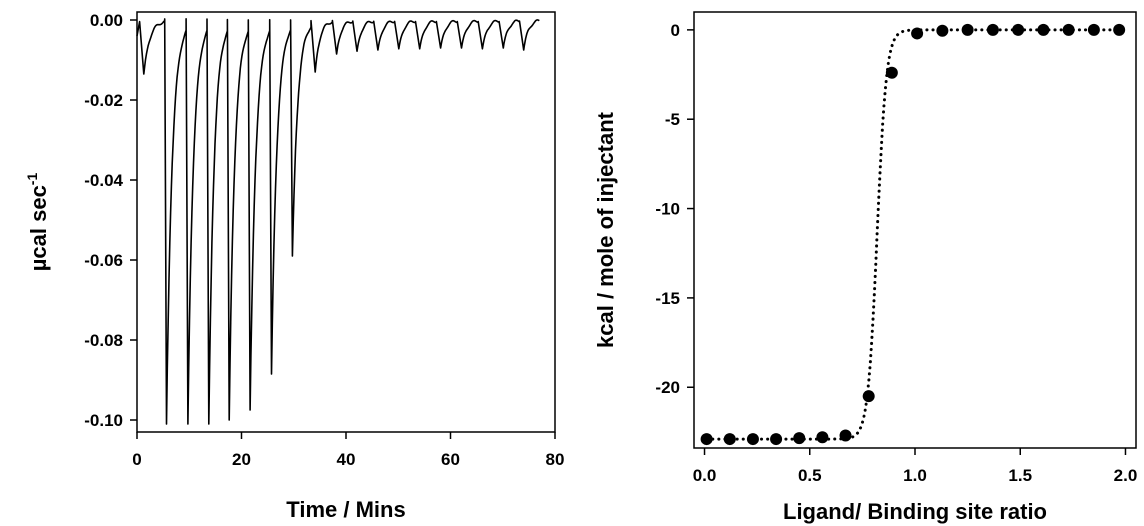 The height and width of the screenshot is (526, 1144). Describe the element at coordinates (915, 511) in the screenshot. I see `x-axis-title: Ligand/ Binding site ratio` at that location.